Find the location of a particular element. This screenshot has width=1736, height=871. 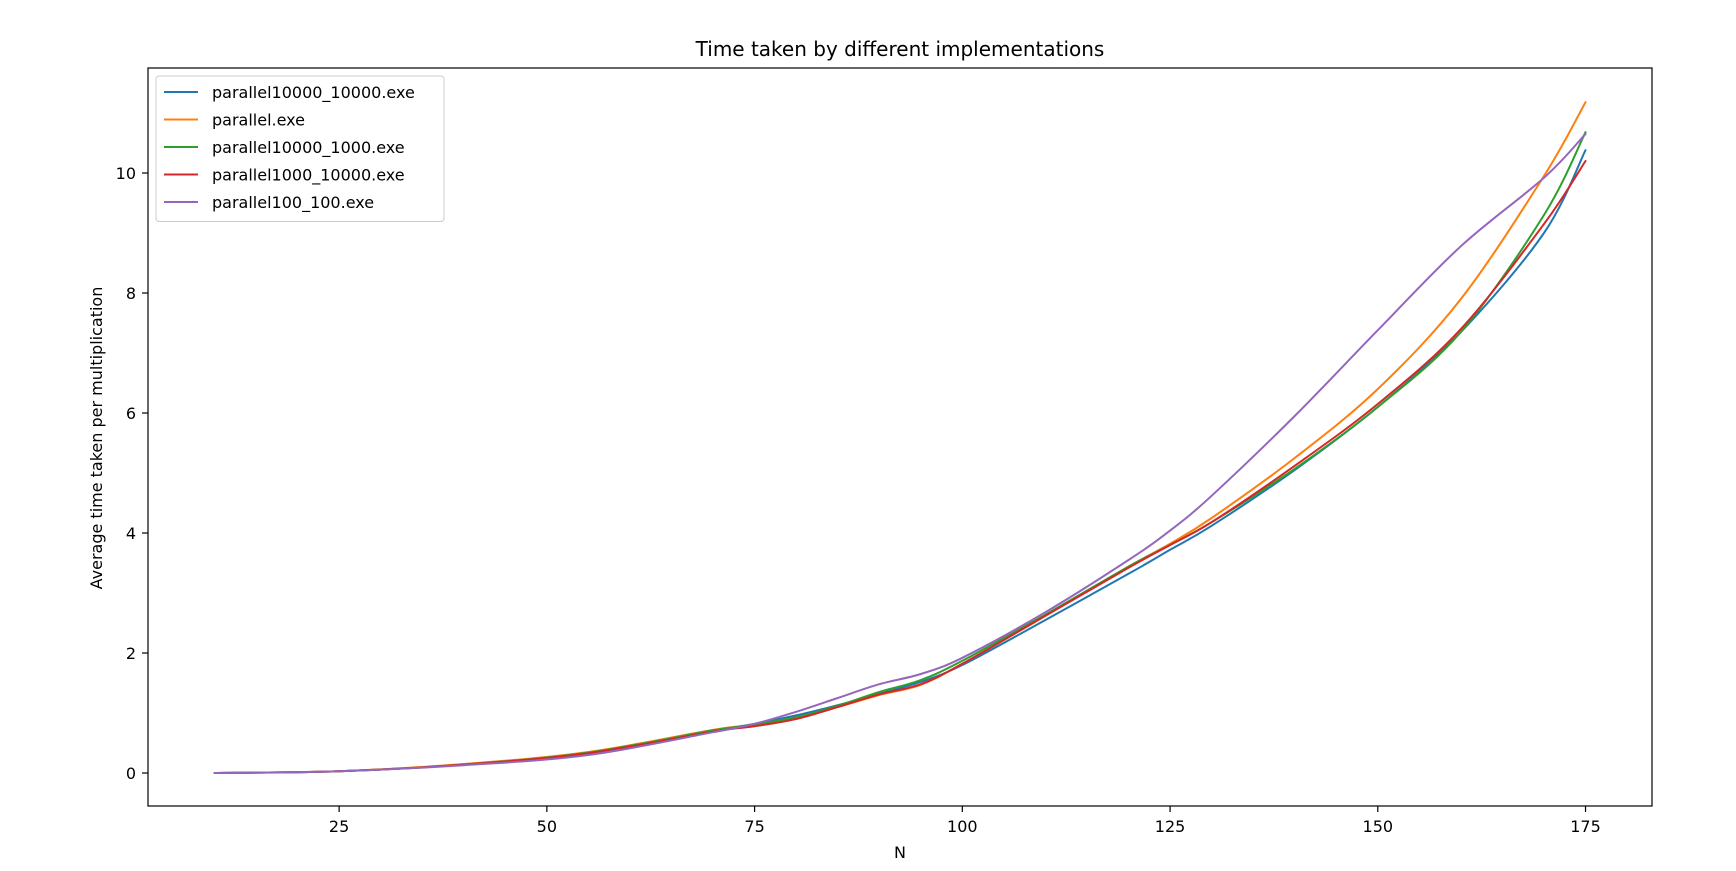

x-axis-label: N is located at coordinates (900, 852).